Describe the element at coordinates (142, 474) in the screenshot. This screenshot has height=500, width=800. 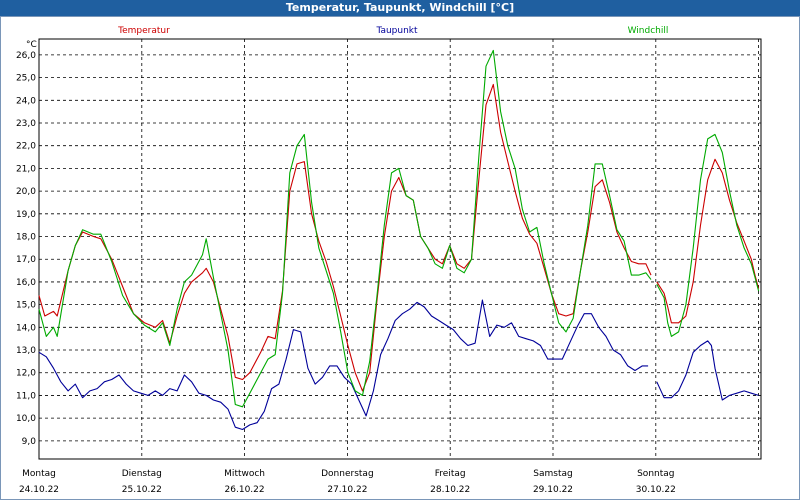
I see `x-tick-weekday: Dienstag` at that location.